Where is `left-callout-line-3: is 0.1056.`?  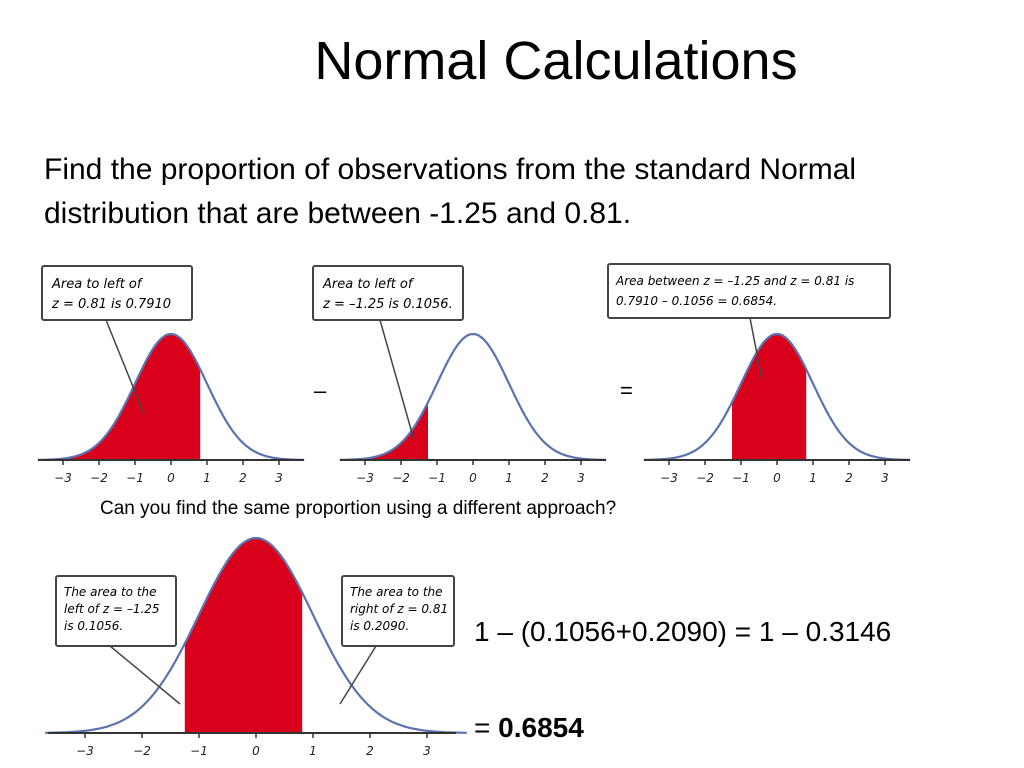
left-callout-line-3: is 0.1056. is located at coordinates (93, 626).